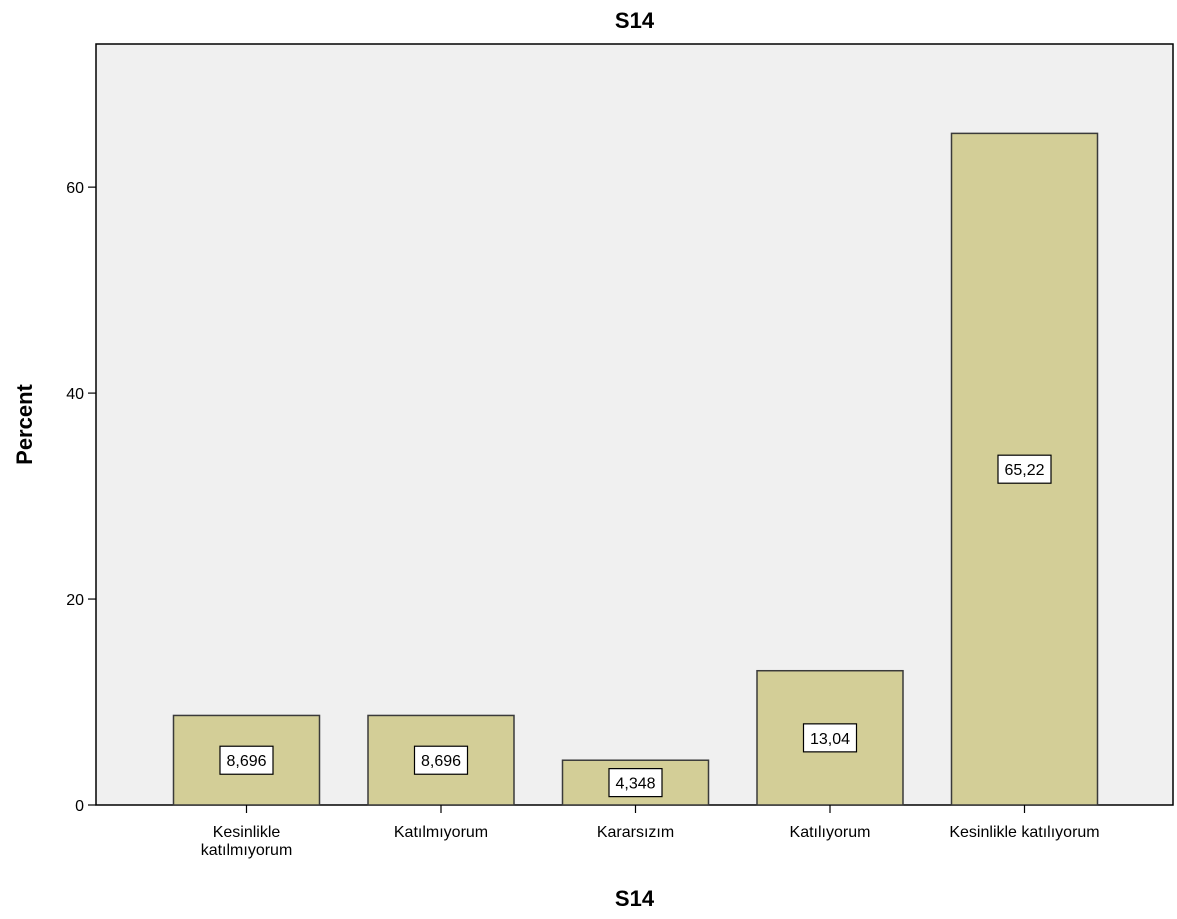  What do you see at coordinates (247, 841) in the screenshot?
I see `x-tick-label: Kesinlikle katılmıyorum` at bounding box center [247, 841].